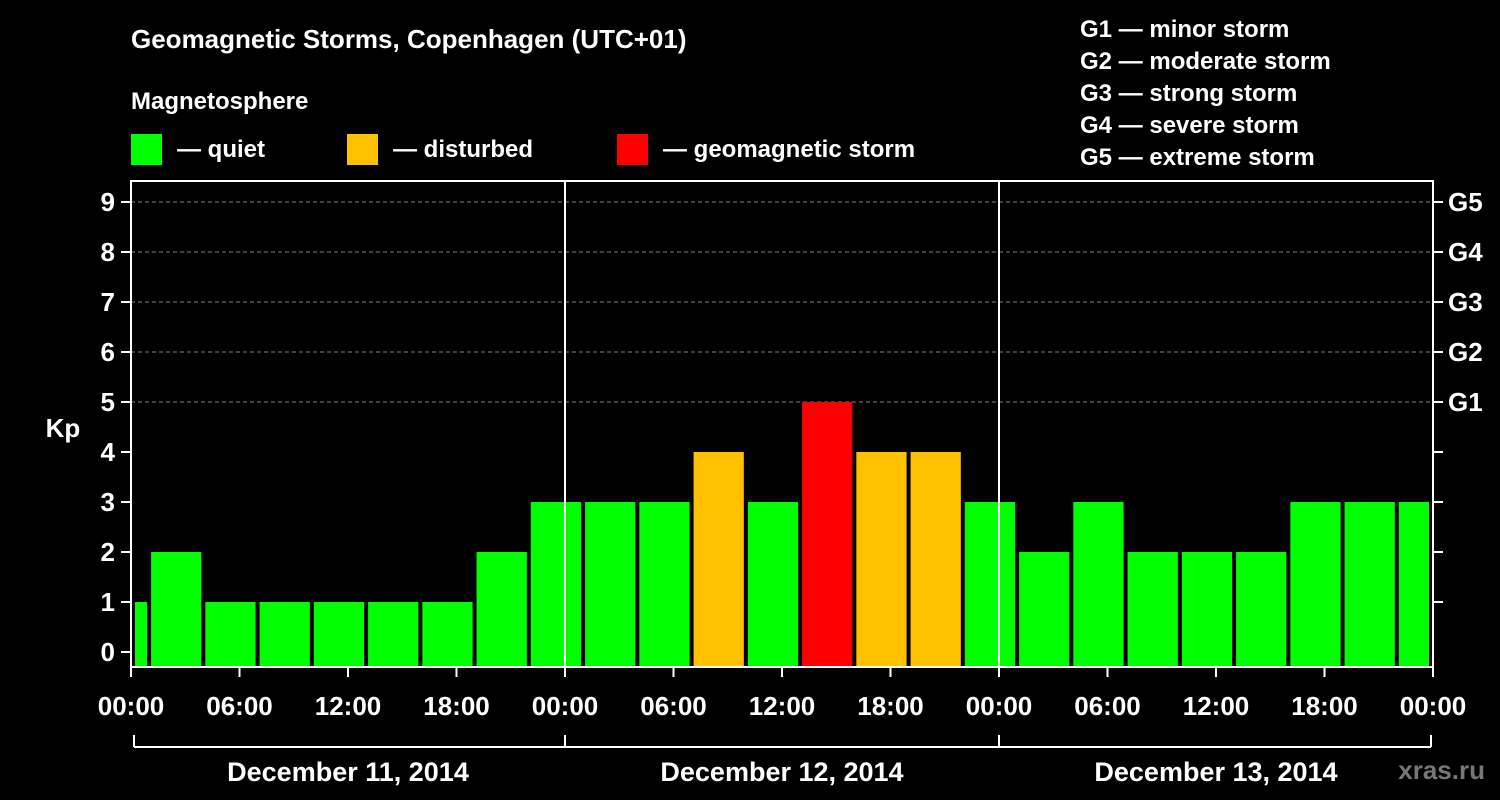  What do you see at coordinates (632, 149) in the screenshot?
I see `legend-swatch-storm` at bounding box center [632, 149].